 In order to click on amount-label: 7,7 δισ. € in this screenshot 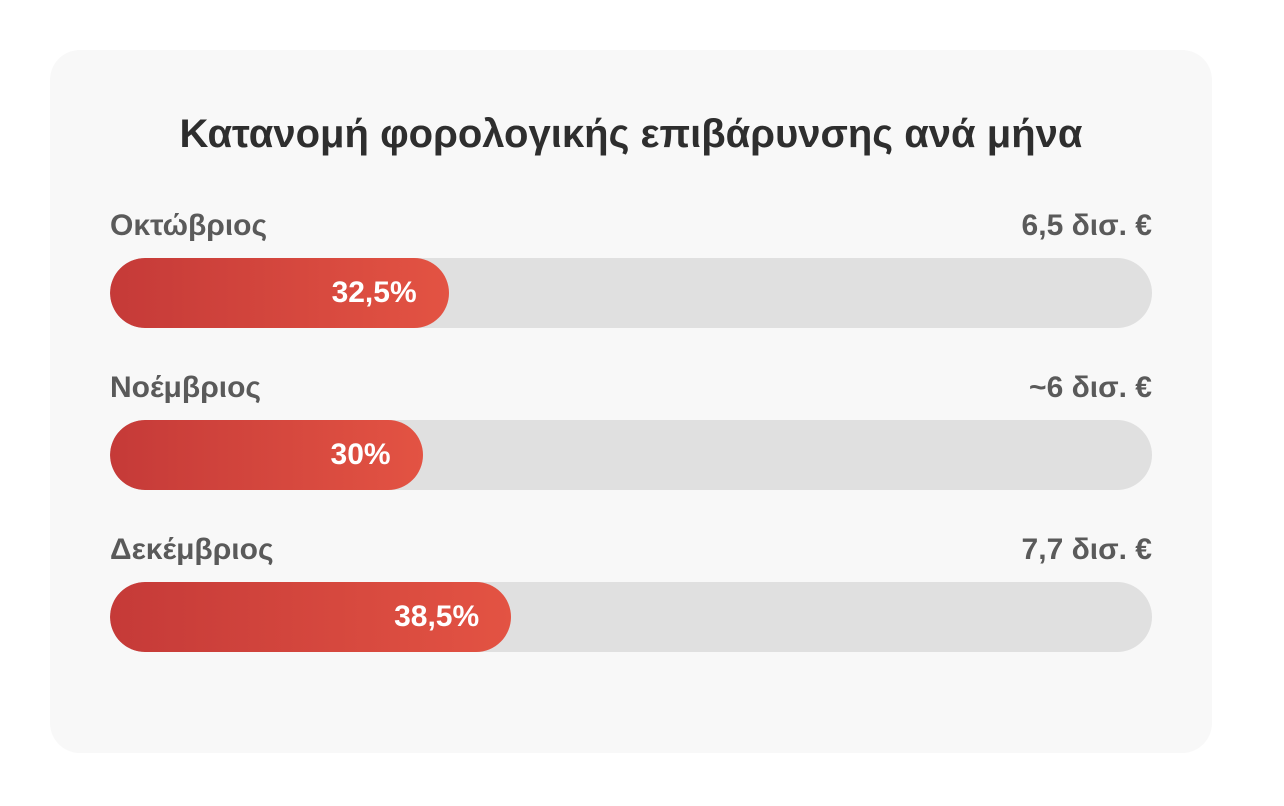, I will do `click(1086, 549)`.